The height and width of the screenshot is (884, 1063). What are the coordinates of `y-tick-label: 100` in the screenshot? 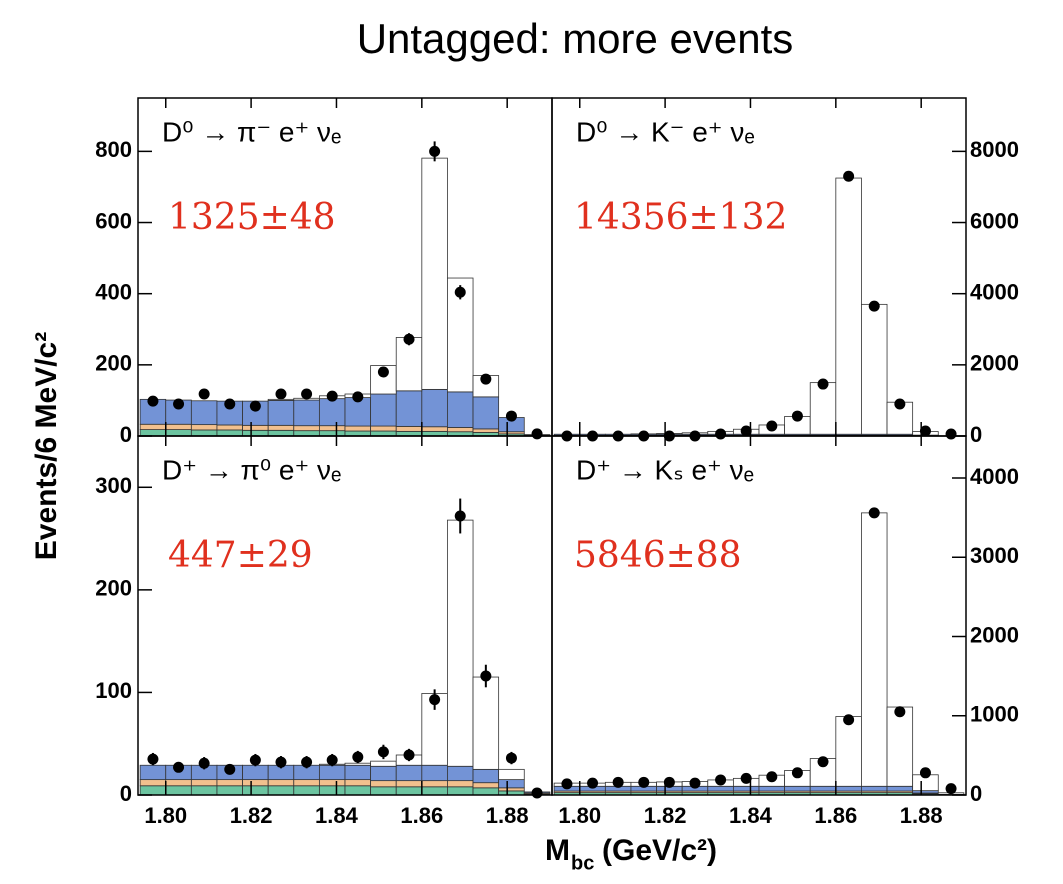 It's located at (113, 690).